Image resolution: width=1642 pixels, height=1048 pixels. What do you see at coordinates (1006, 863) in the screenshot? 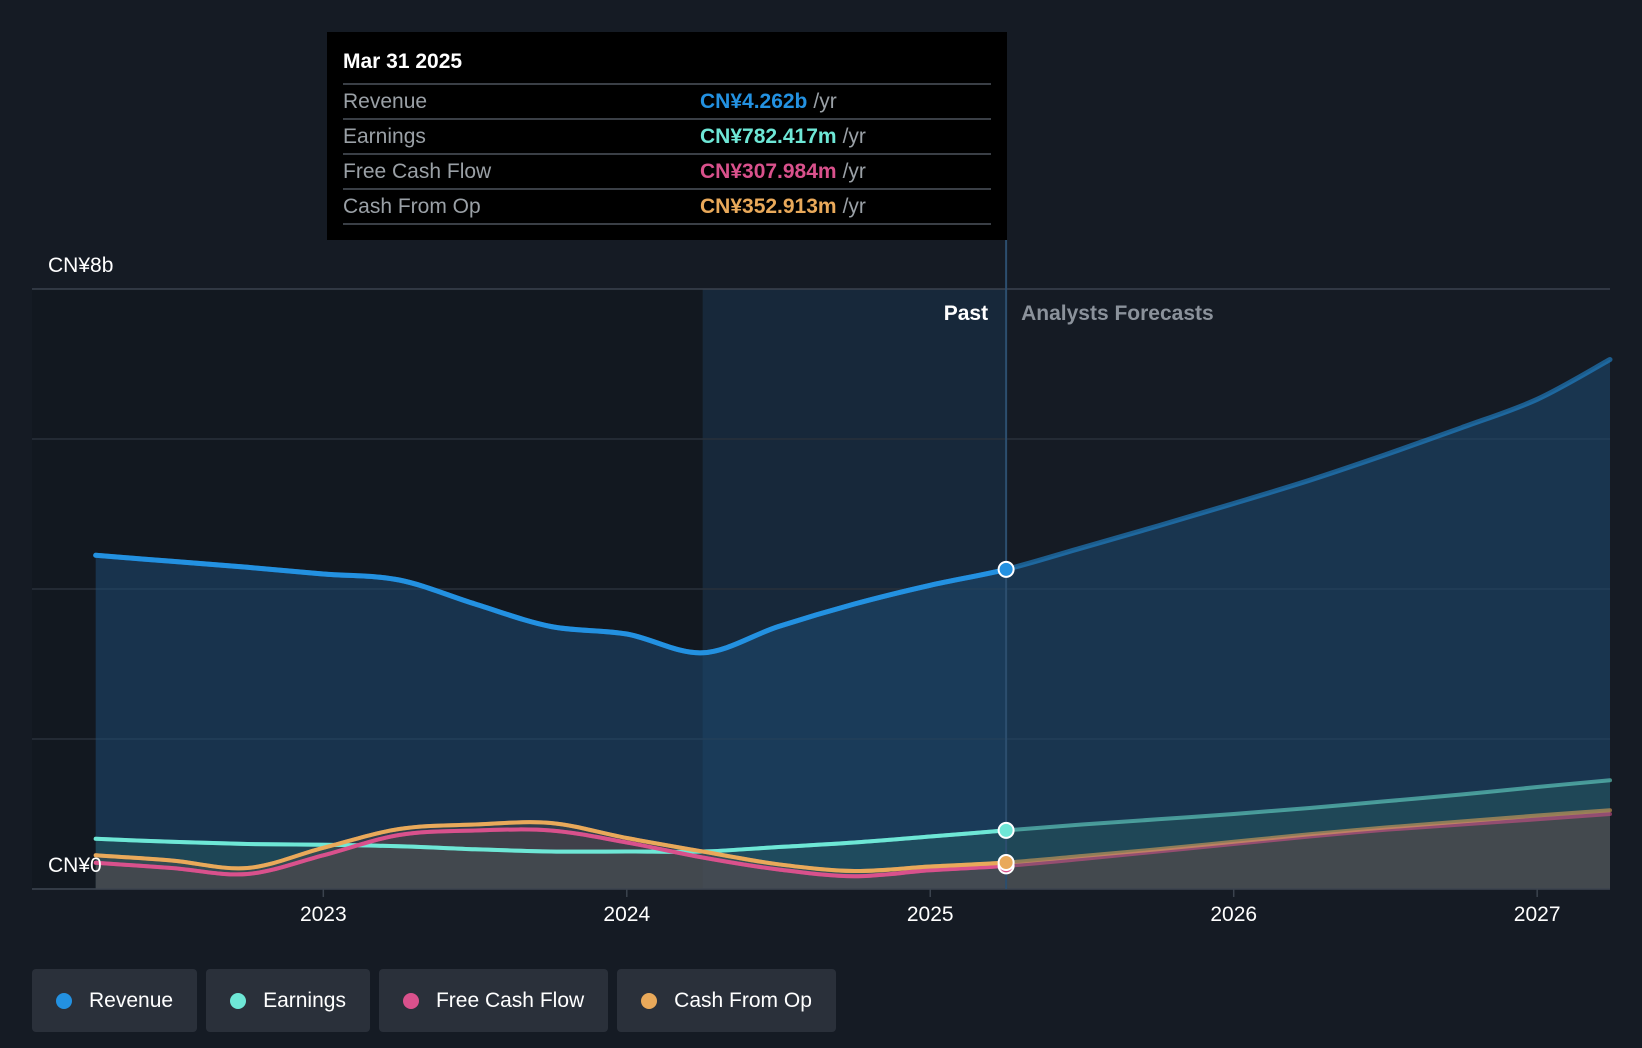
I see `data-point-cash-from-op` at bounding box center [1006, 863].